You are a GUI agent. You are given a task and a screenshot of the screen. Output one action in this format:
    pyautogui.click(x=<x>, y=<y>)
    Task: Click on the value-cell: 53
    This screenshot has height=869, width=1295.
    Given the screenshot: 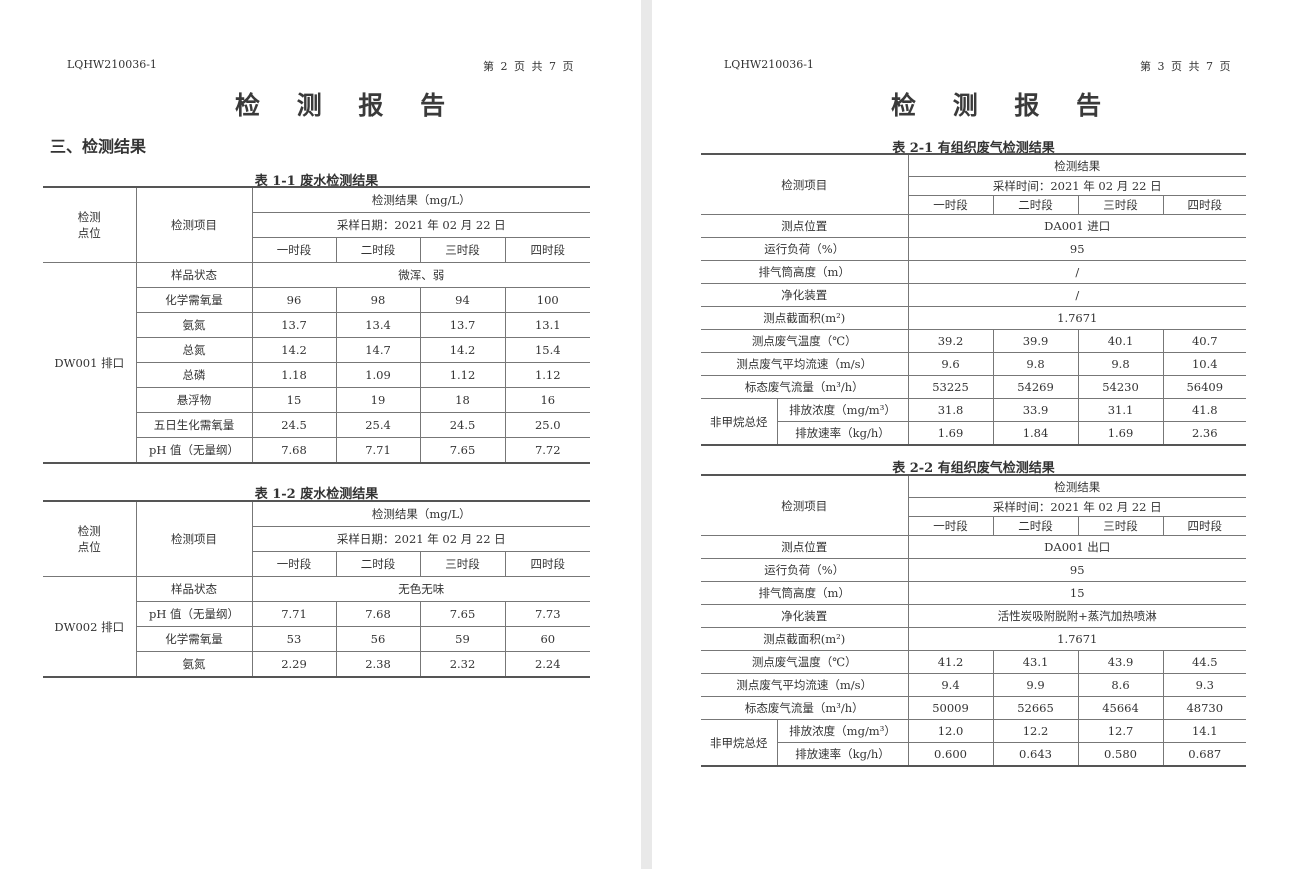 What is the action you would take?
    pyautogui.click(x=294, y=639)
    